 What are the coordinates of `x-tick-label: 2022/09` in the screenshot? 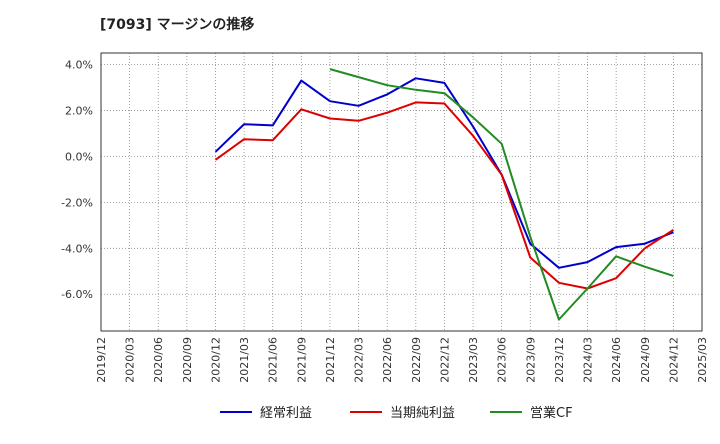 It's located at (416, 360).